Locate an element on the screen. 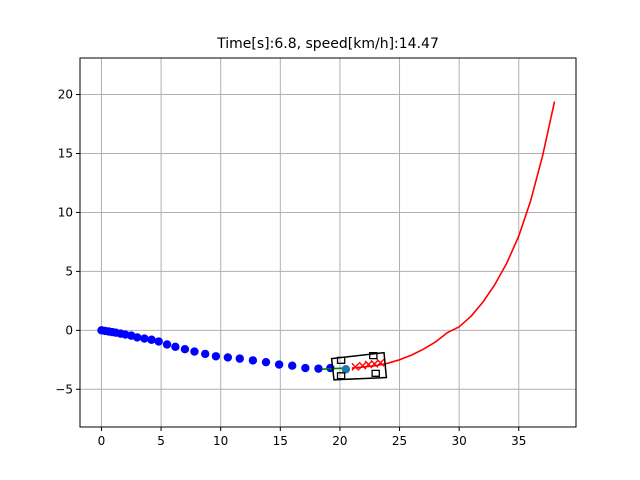 The image size is (640, 480). y-tick-label: 20 is located at coordinates (65, 95).